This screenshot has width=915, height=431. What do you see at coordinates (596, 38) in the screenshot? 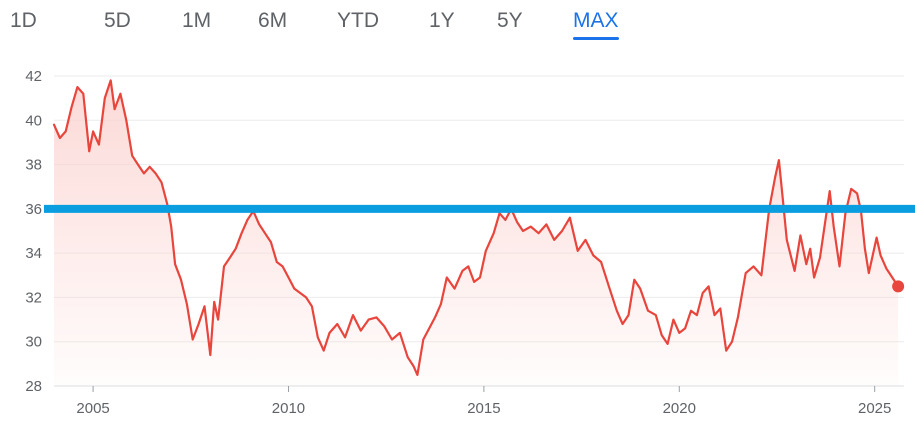
I see `active-tab-underline` at bounding box center [596, 38].